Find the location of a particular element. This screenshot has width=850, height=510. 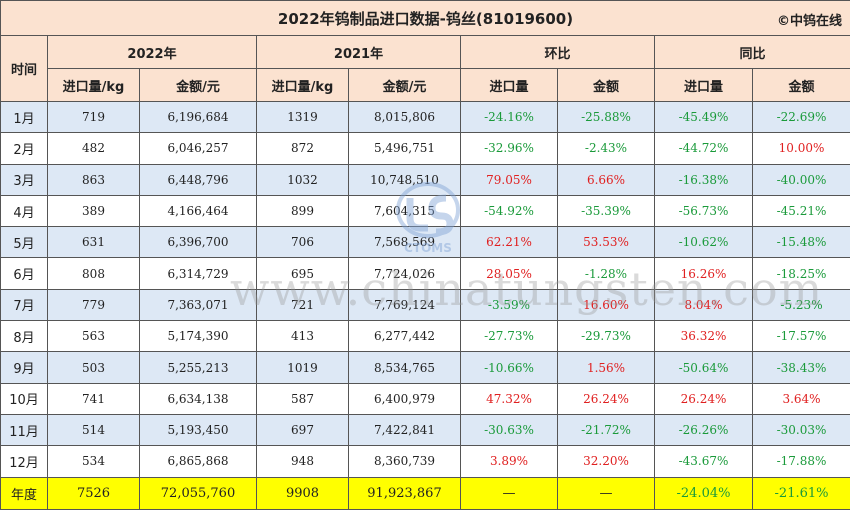

mom-qty-cell: -3.59% is located at coordinates (509, 305).